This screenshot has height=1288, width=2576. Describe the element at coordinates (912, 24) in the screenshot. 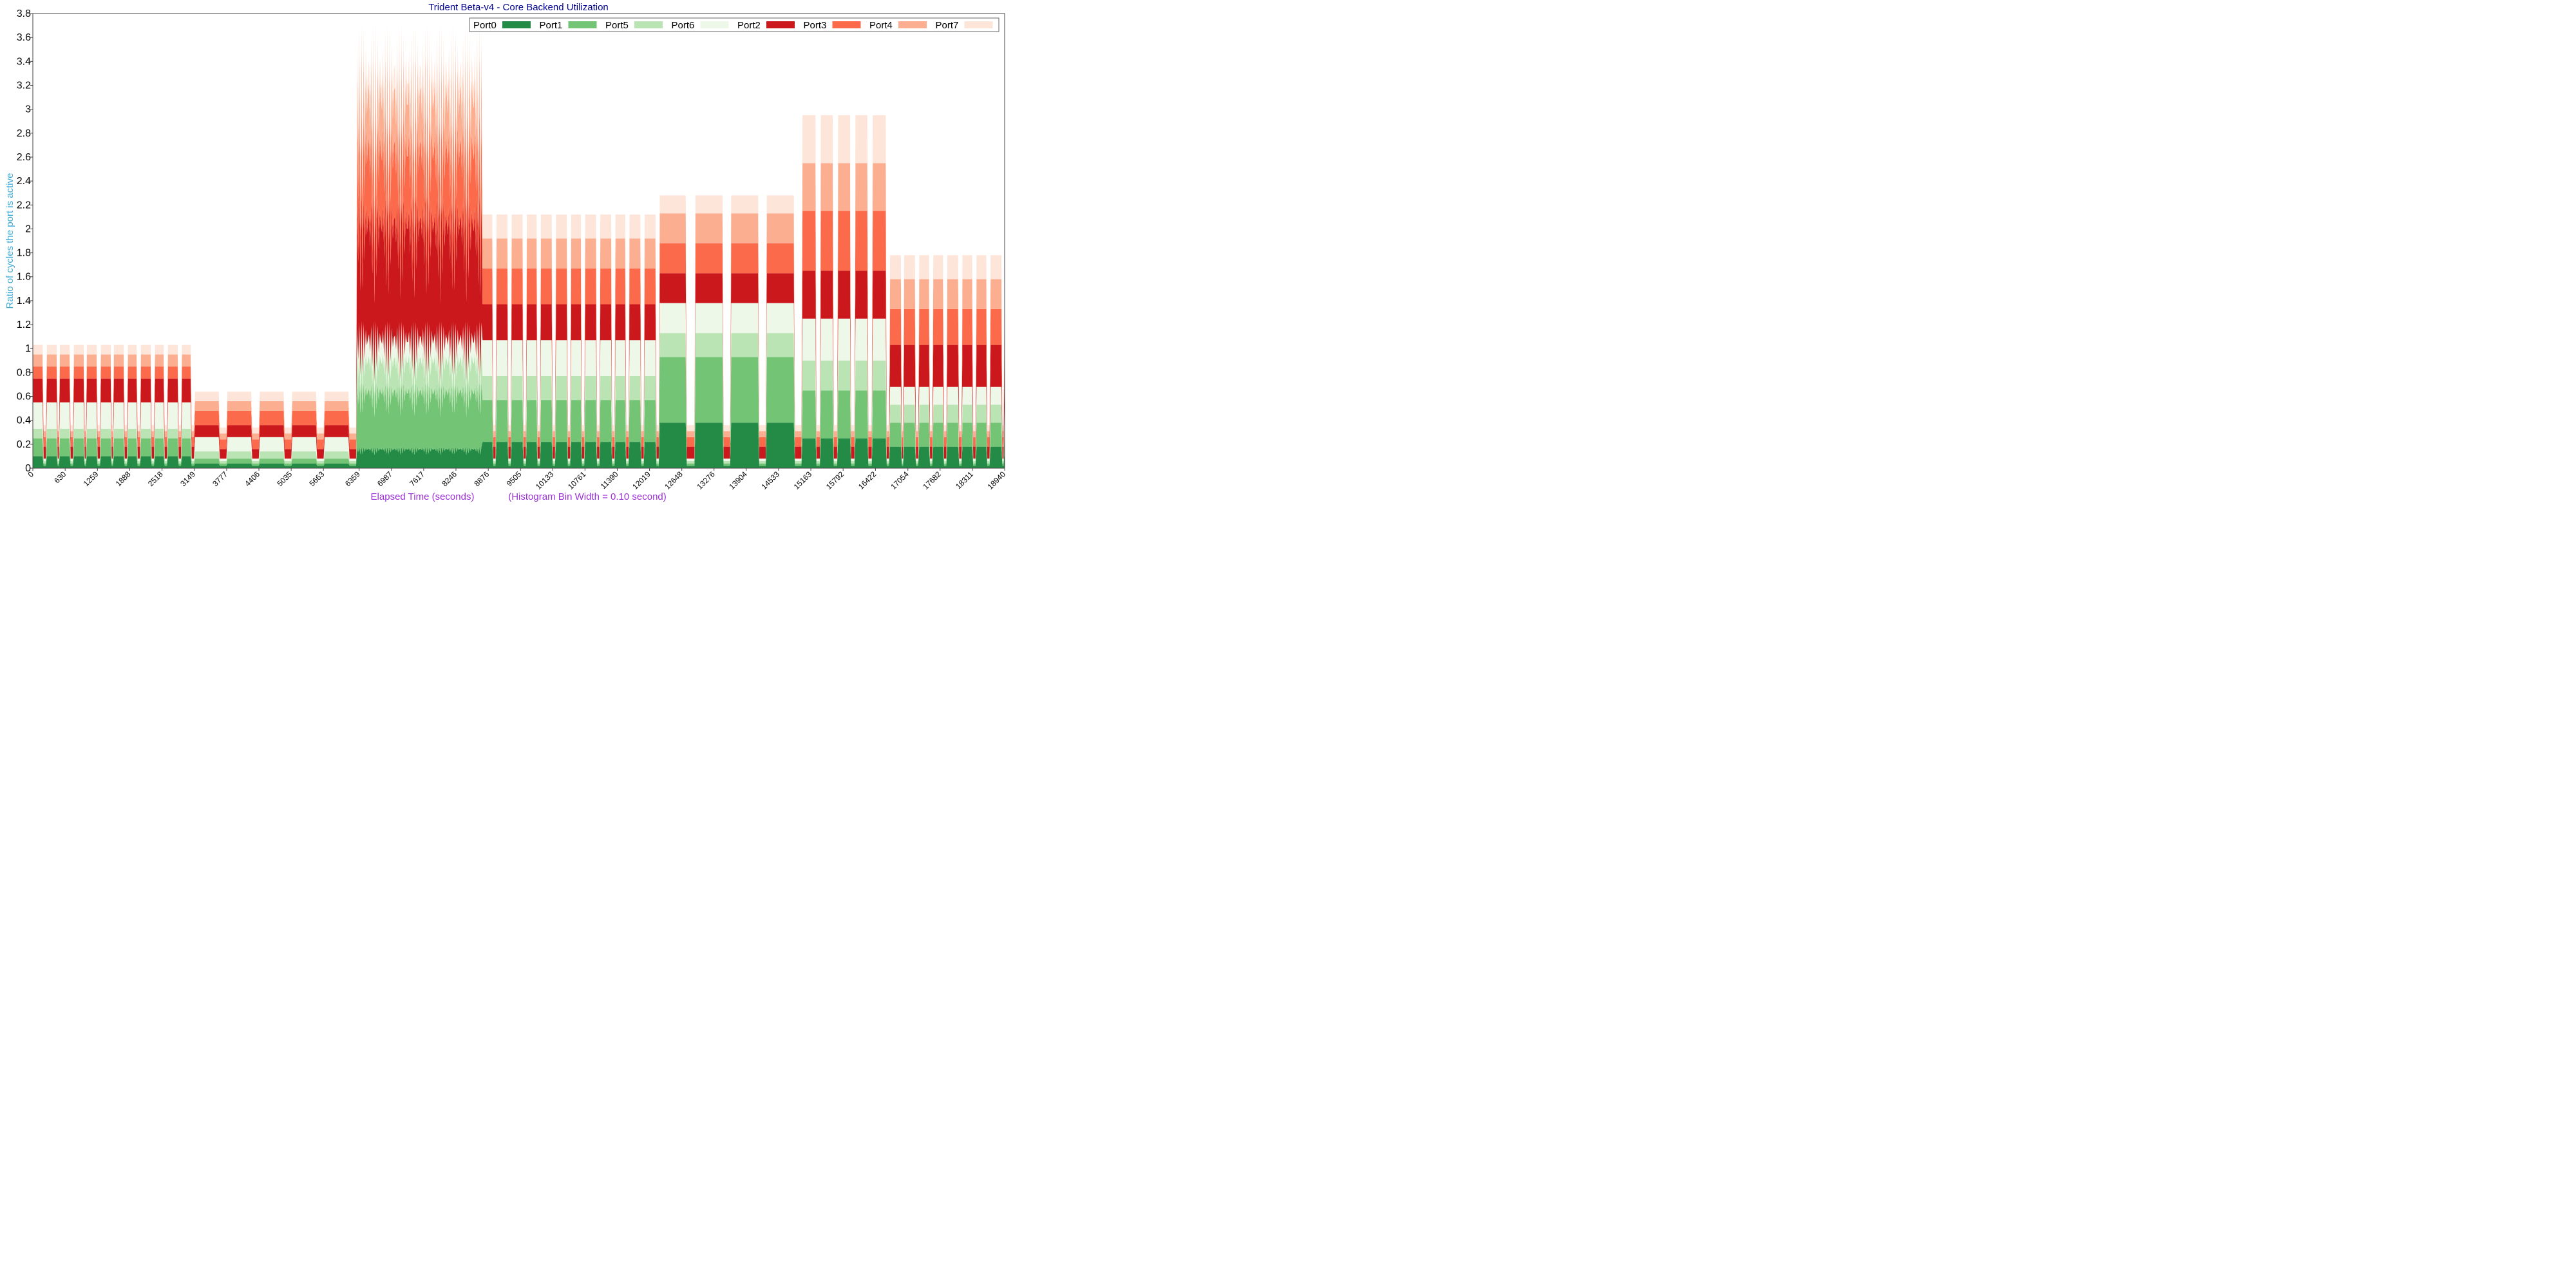

I see `legend-swatch-port4` at that location.